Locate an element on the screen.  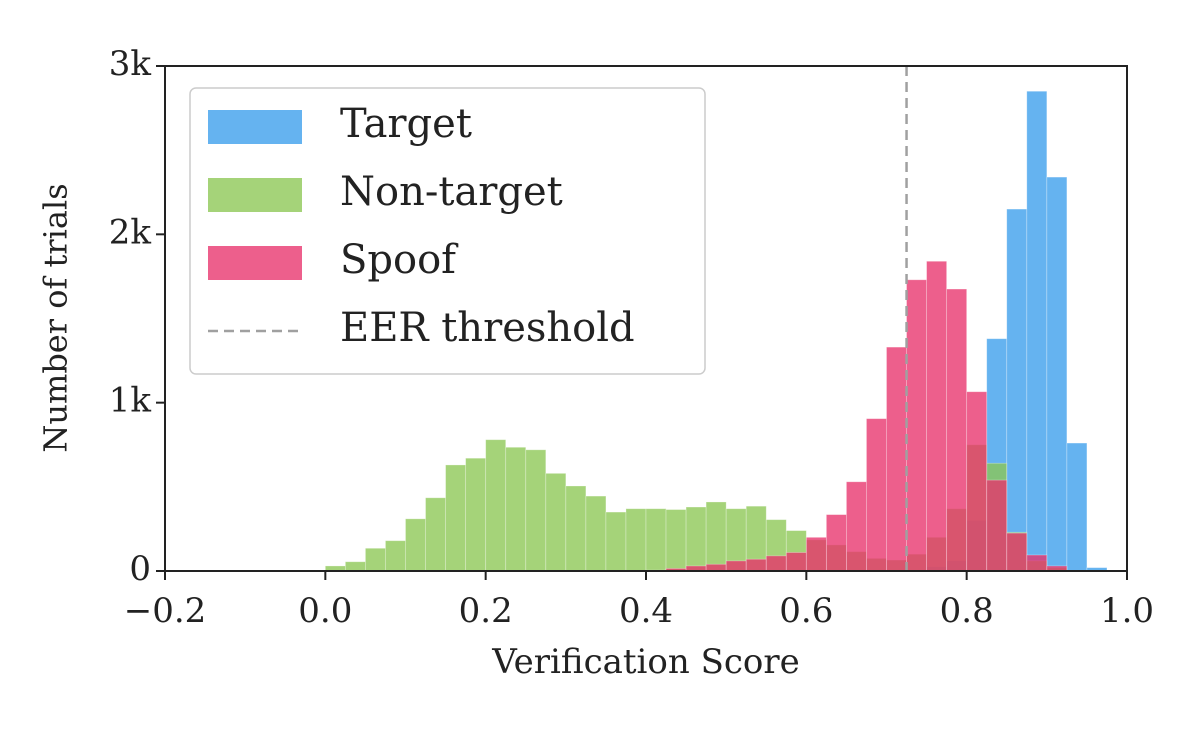
x-tick-label: 0.4 is located at coordinates (646, 611).